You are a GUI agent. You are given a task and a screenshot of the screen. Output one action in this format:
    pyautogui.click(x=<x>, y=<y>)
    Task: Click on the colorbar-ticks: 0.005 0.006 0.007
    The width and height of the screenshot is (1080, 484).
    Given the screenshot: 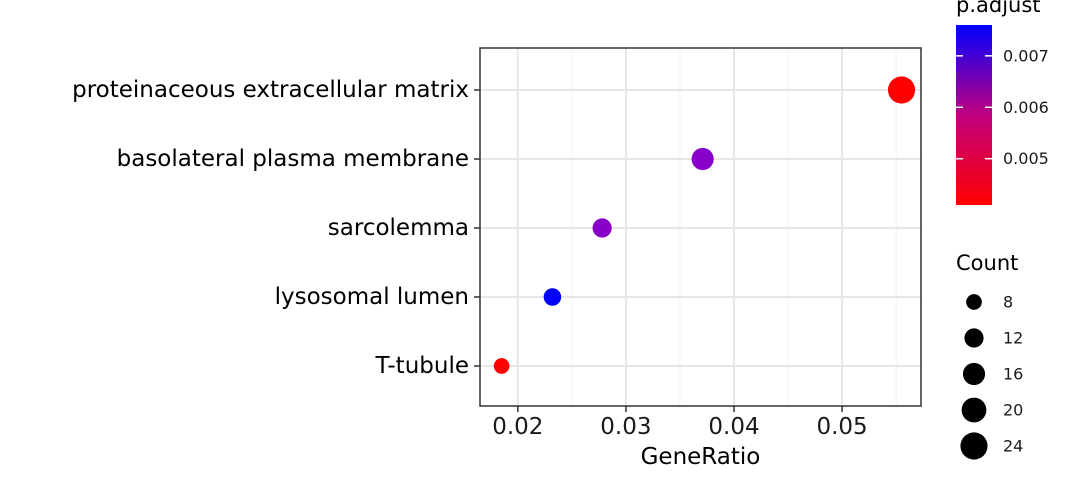 What is the action you would take?
    pyautogui.click(x=1002, y=107)
    